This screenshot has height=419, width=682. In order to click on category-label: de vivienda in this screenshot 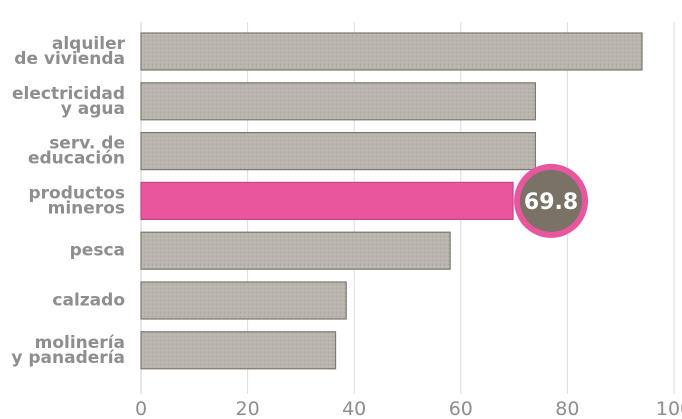, I will do `click(69, 59)`.